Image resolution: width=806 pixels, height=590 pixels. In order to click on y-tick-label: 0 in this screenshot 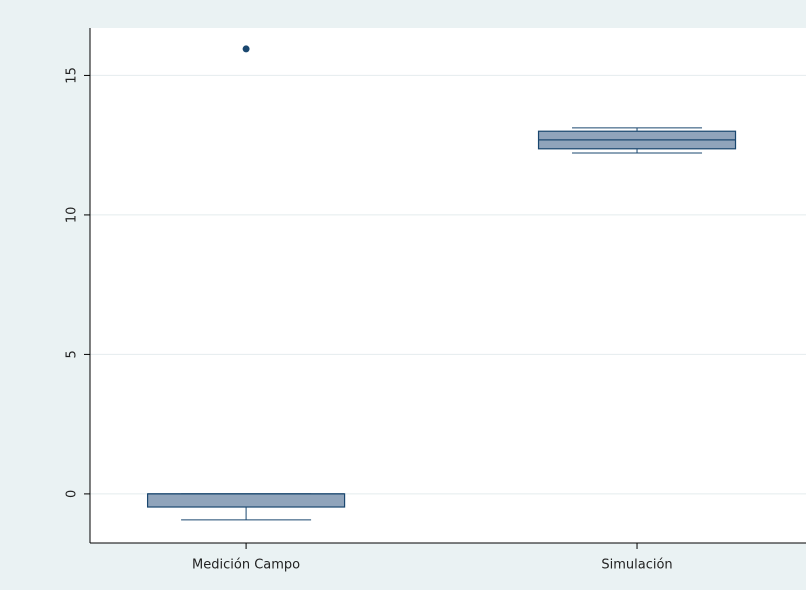, I will do `click(72, 494)`.